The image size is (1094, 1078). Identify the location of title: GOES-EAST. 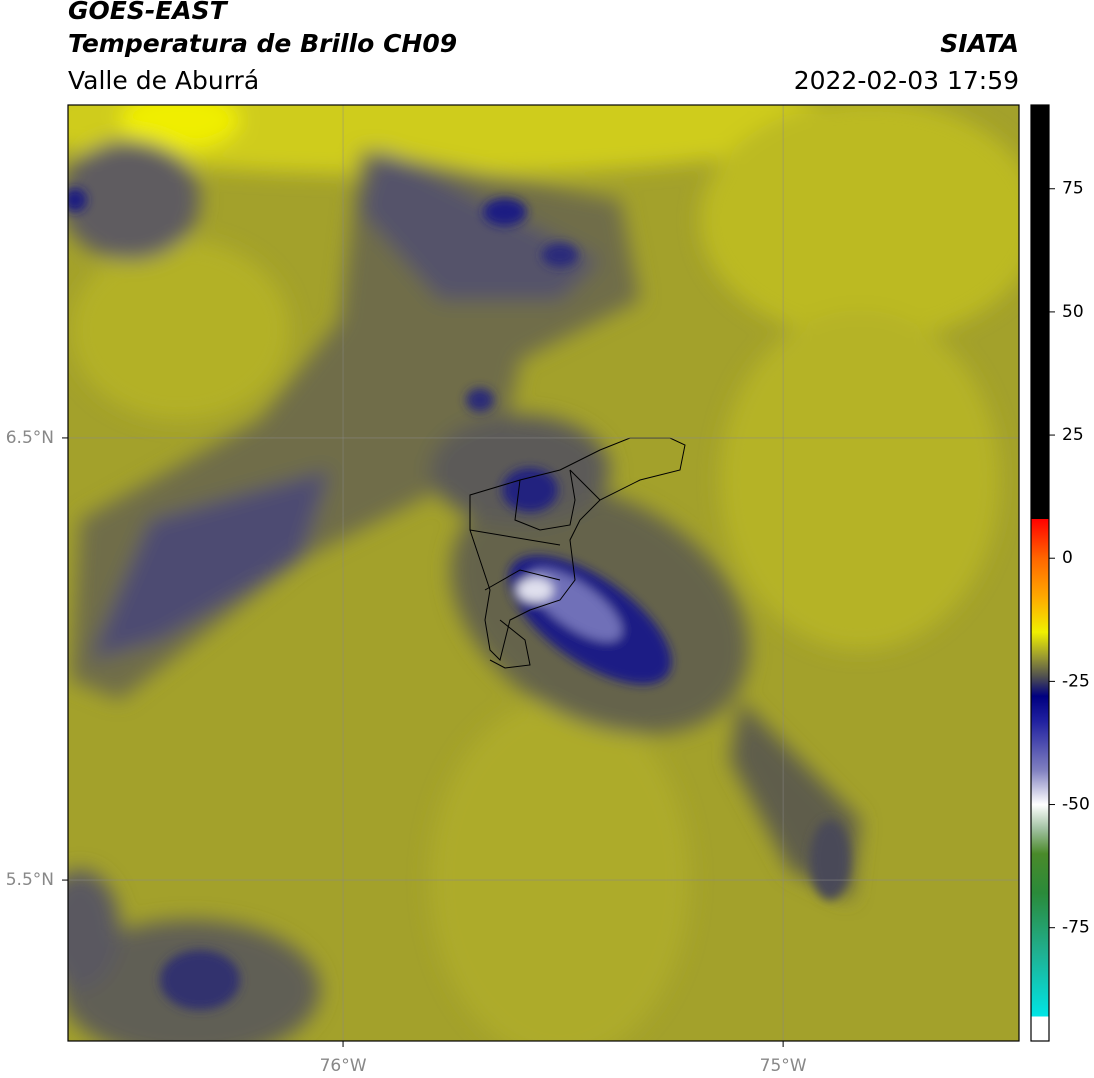
(148, 12).